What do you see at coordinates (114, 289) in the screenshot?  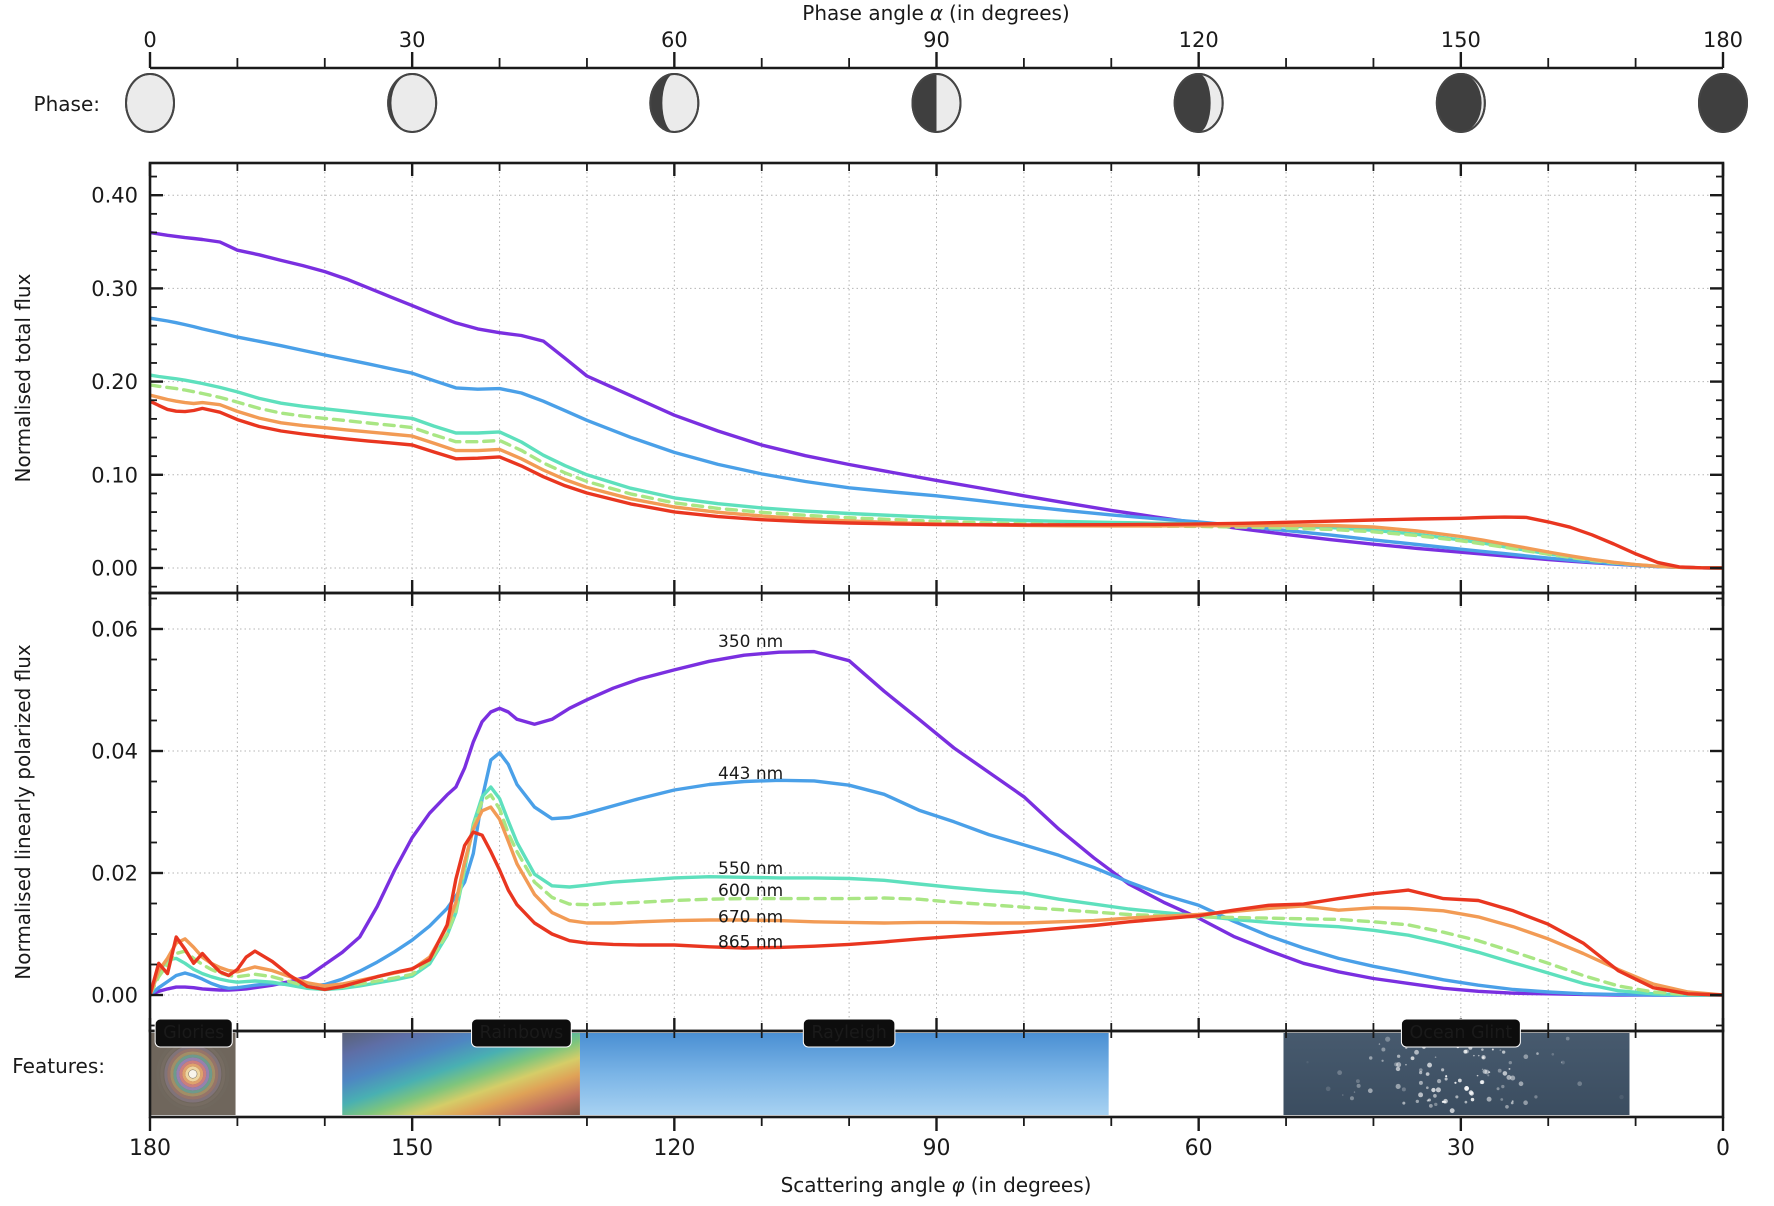 I see `ytick-label-top-3: 0.30` at bounding box center [114, 289].